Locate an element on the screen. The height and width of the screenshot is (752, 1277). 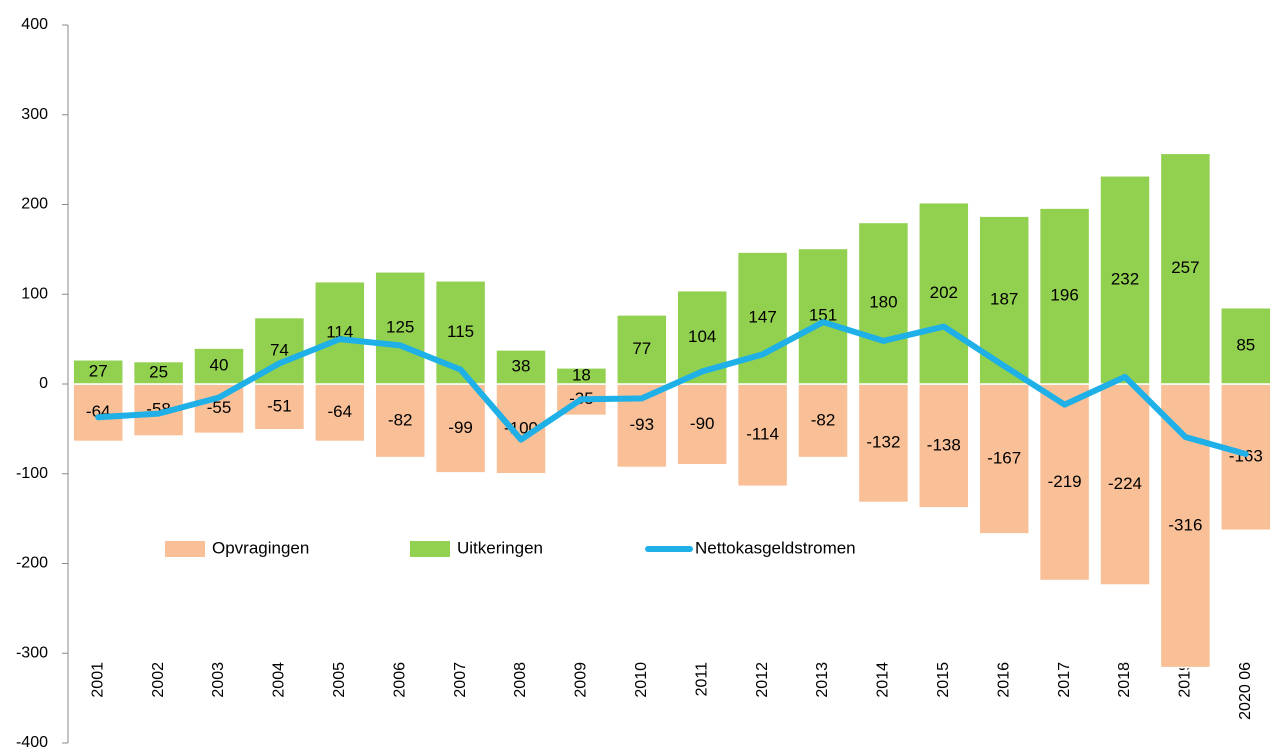
x-tick-label: 2007 is located at coordinates (460, 680).